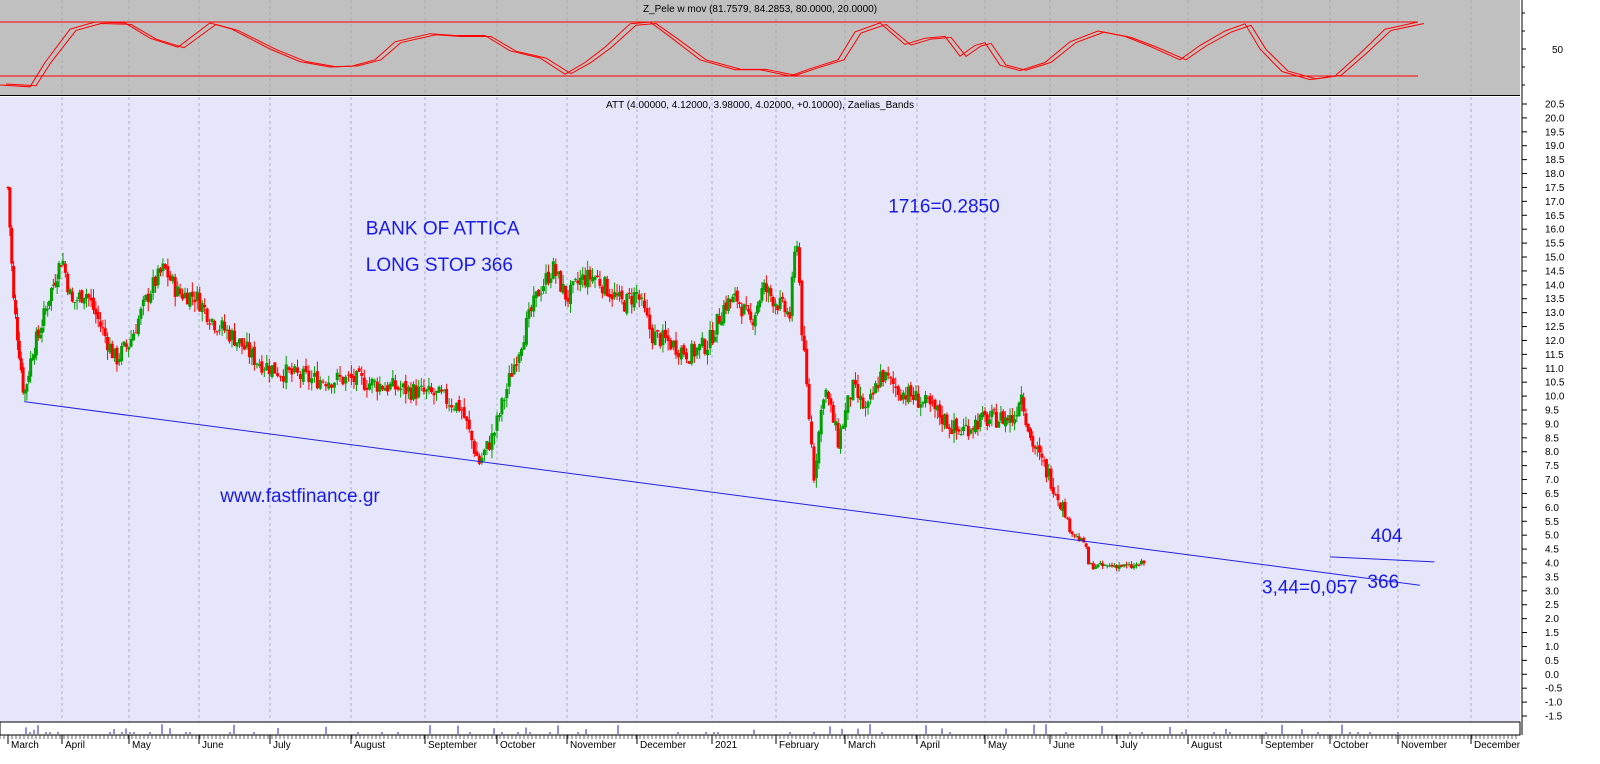  What do you see at coordinates (1554, 703) in the screenshot?
I see `y-tick-label: -1.0` at bounding box center [1554, 703].